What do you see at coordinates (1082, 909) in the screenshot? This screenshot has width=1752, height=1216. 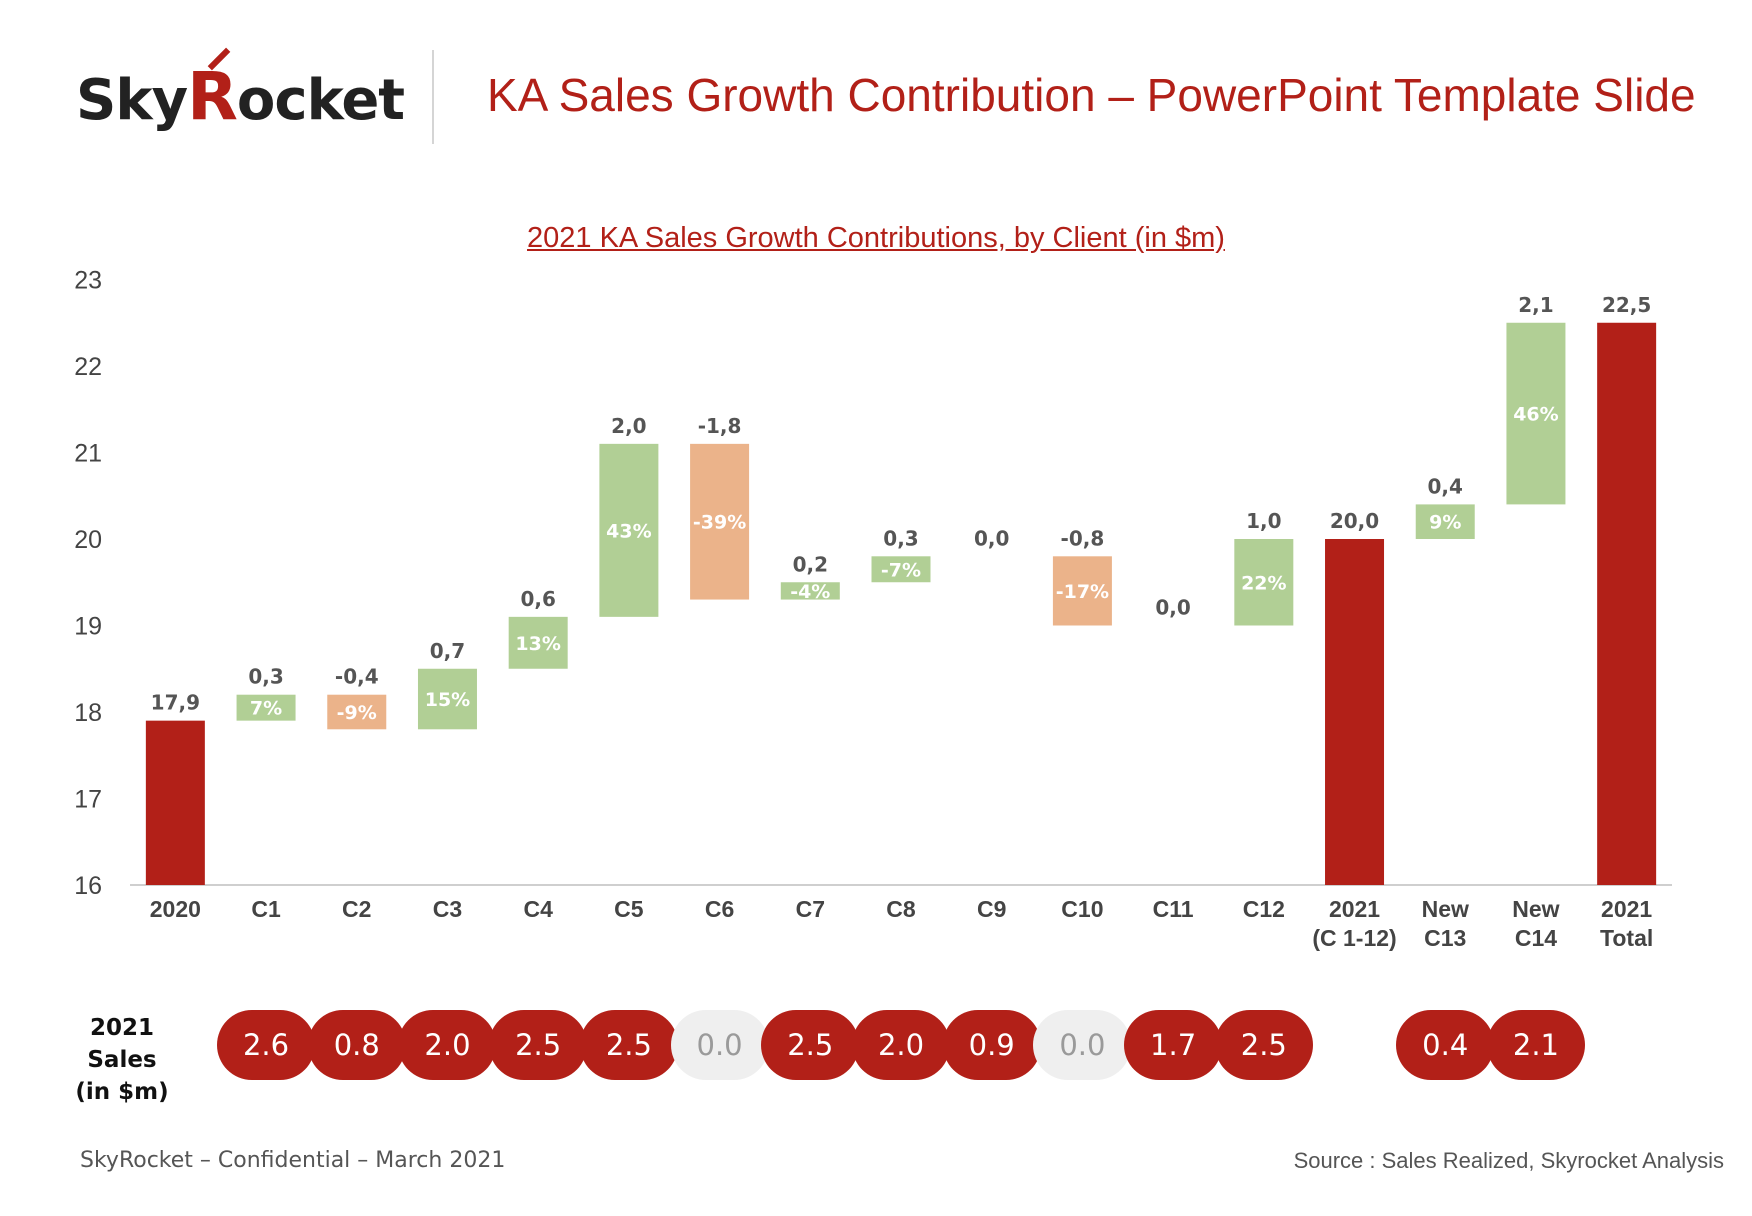 I see `x-category-label: C10` at bounding box center [1082, 909].